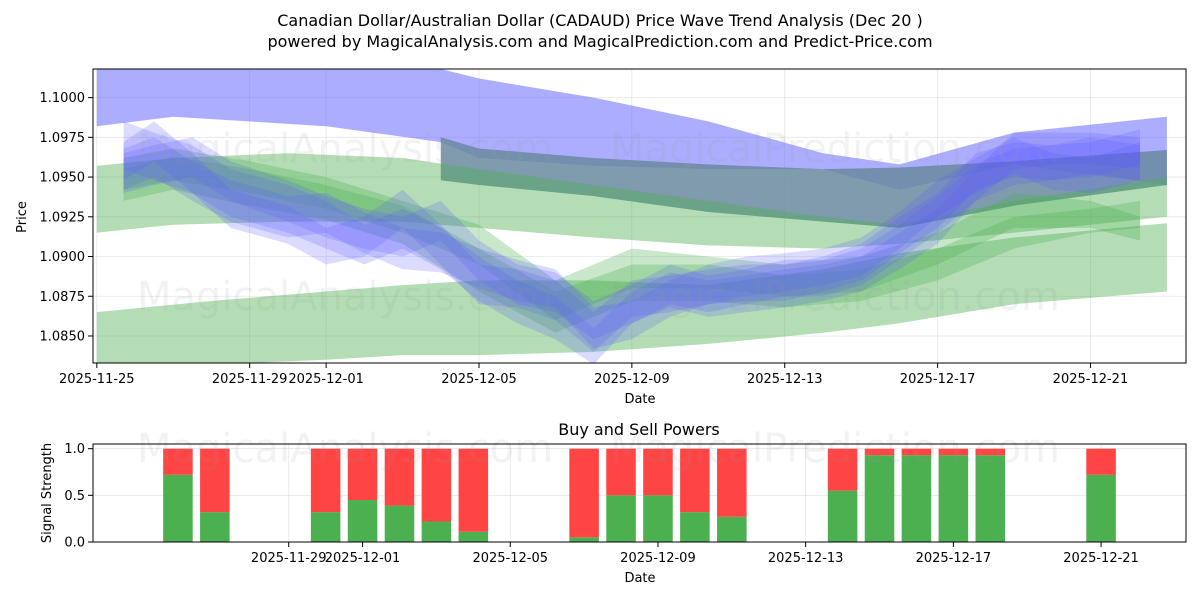 The image size is (1200, 600). Describe the element at coordinates (326, 379) in the screenshot. I see `price-x-tick-label: 2025-12-01` at that location.